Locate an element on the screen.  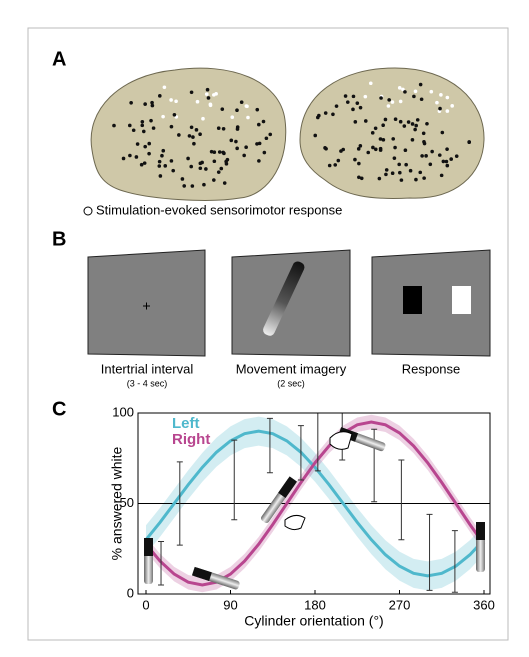
panel-label: B is located at coordinates (59, 239).